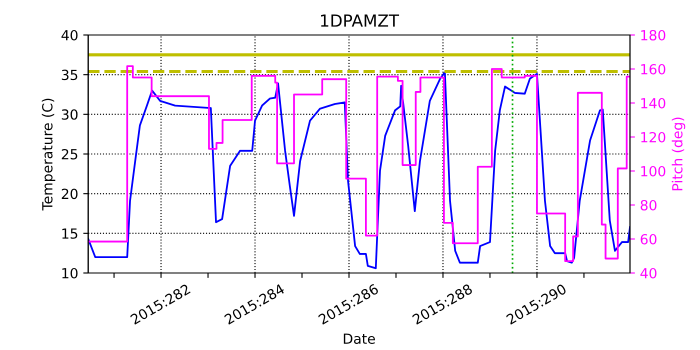  Describe the element at coordinates (70, 114) in the screenshot. I see `y-tick-label: 30` at that location.